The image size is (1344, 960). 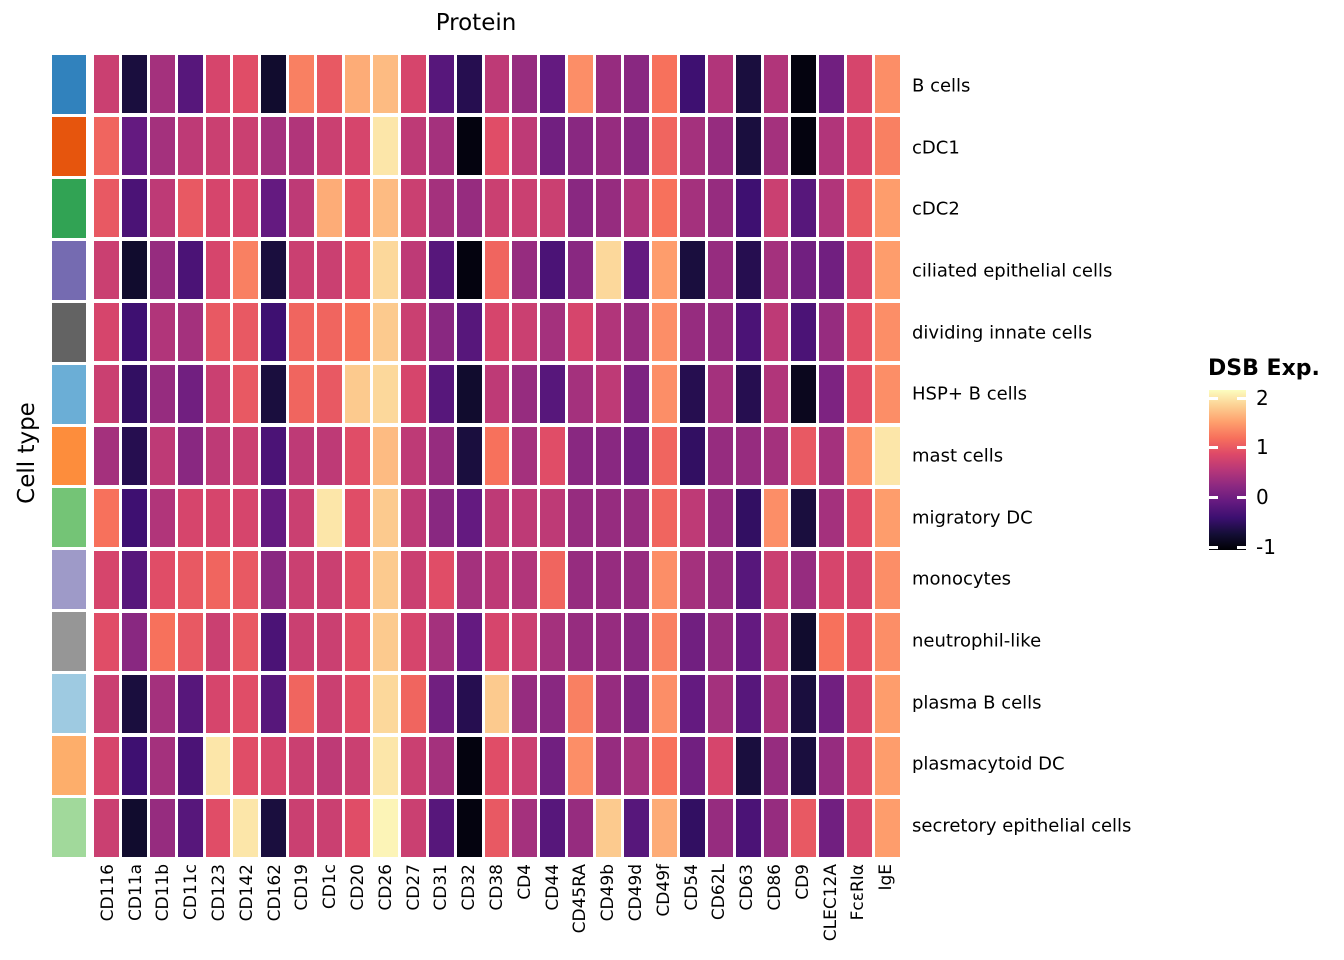 What do you see at coordinates (1262, 496) in the screenshot?
I see `legend-tick-label: 0` at bounding box center [1262, 496].